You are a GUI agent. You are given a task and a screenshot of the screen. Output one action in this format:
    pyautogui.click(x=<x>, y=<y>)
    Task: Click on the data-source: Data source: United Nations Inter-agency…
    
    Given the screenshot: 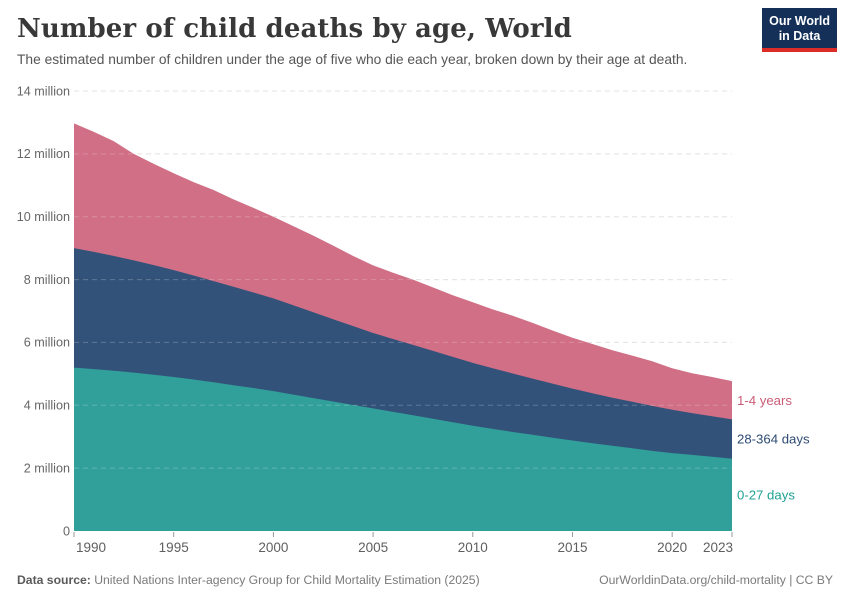 What is the action you would take?
    pyautogui.click(x=248, y=580)
    